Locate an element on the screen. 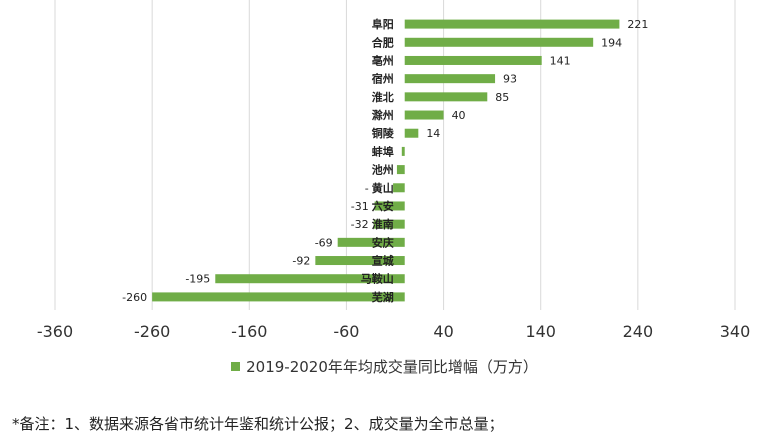  category-label: 亳州 is located at coordinates (383, 60).